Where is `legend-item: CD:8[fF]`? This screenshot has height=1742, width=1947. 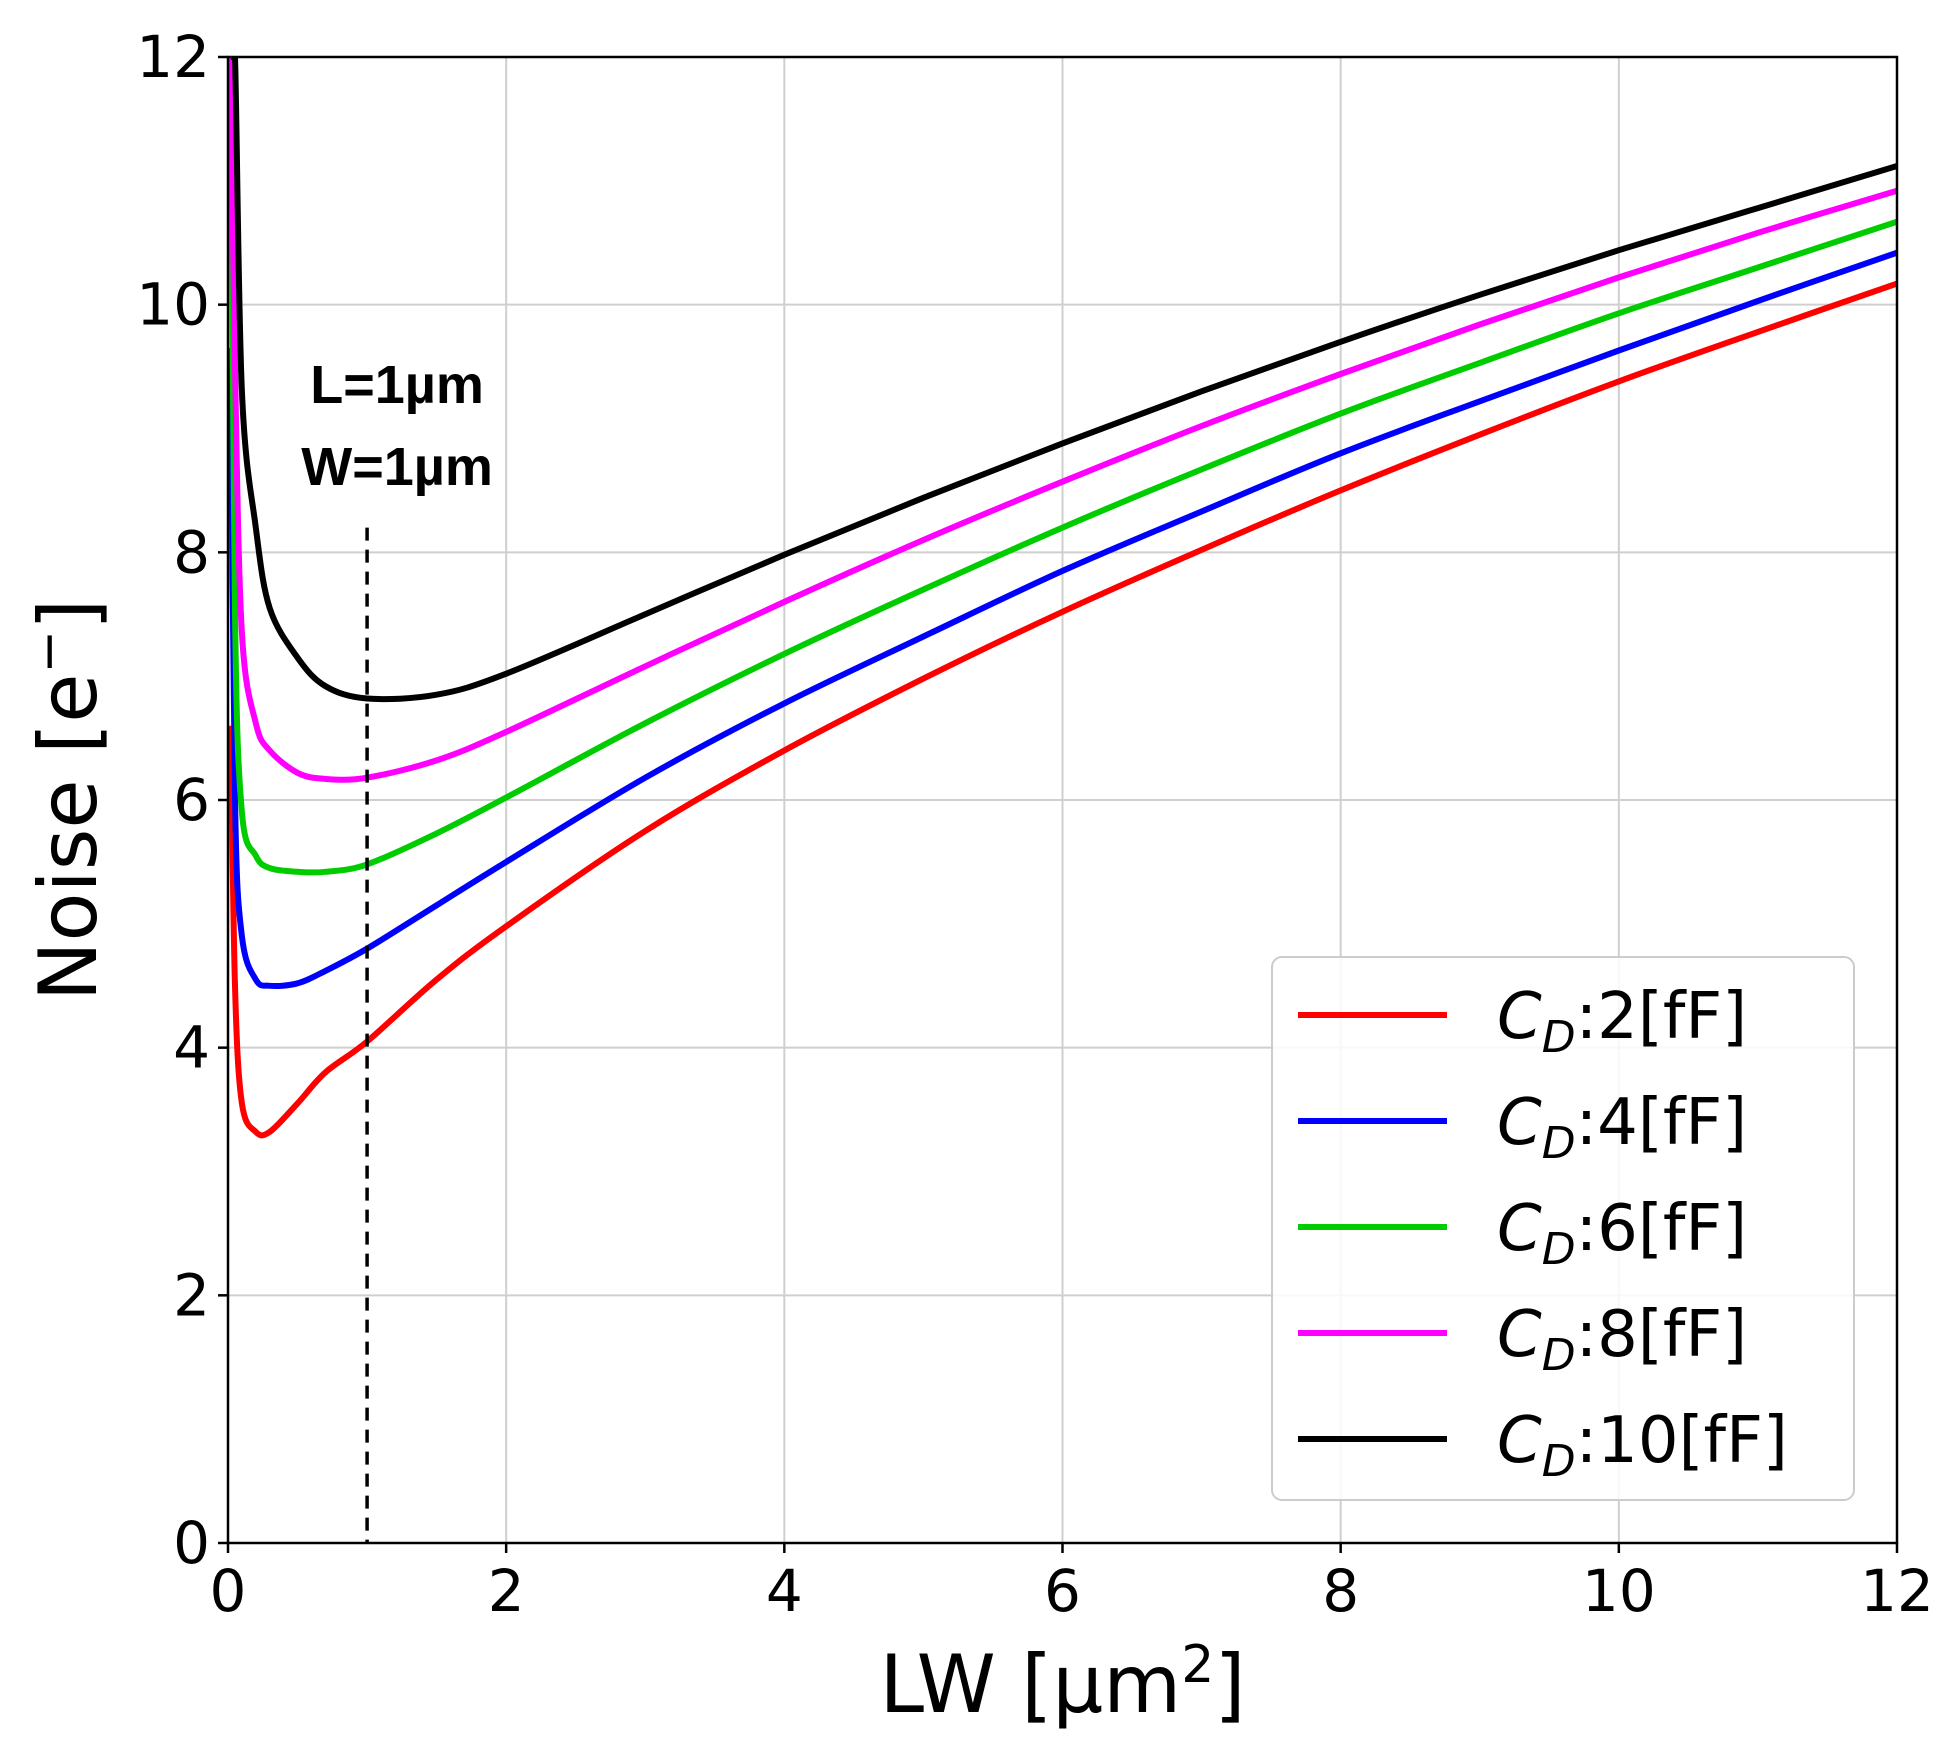
legend-item: CD:8[fF] is located at coordinates (1522, 1339).